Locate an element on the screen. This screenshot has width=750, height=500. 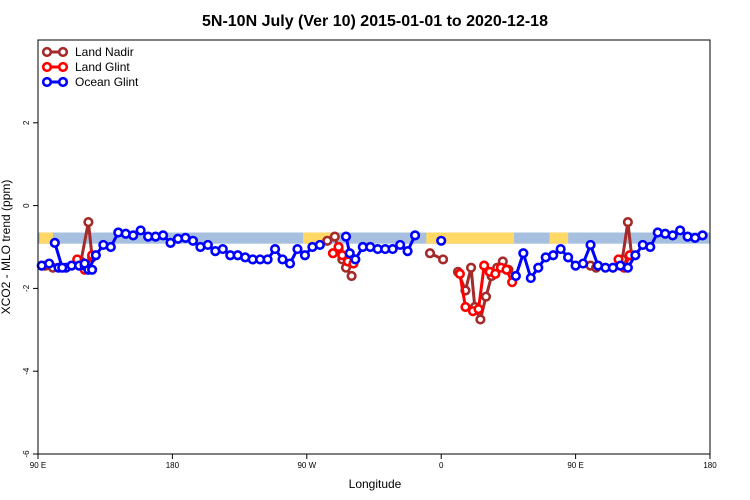
x-axis: 90 E 180 90 W 0 90 E 180 is located at coordinates (373, 462).